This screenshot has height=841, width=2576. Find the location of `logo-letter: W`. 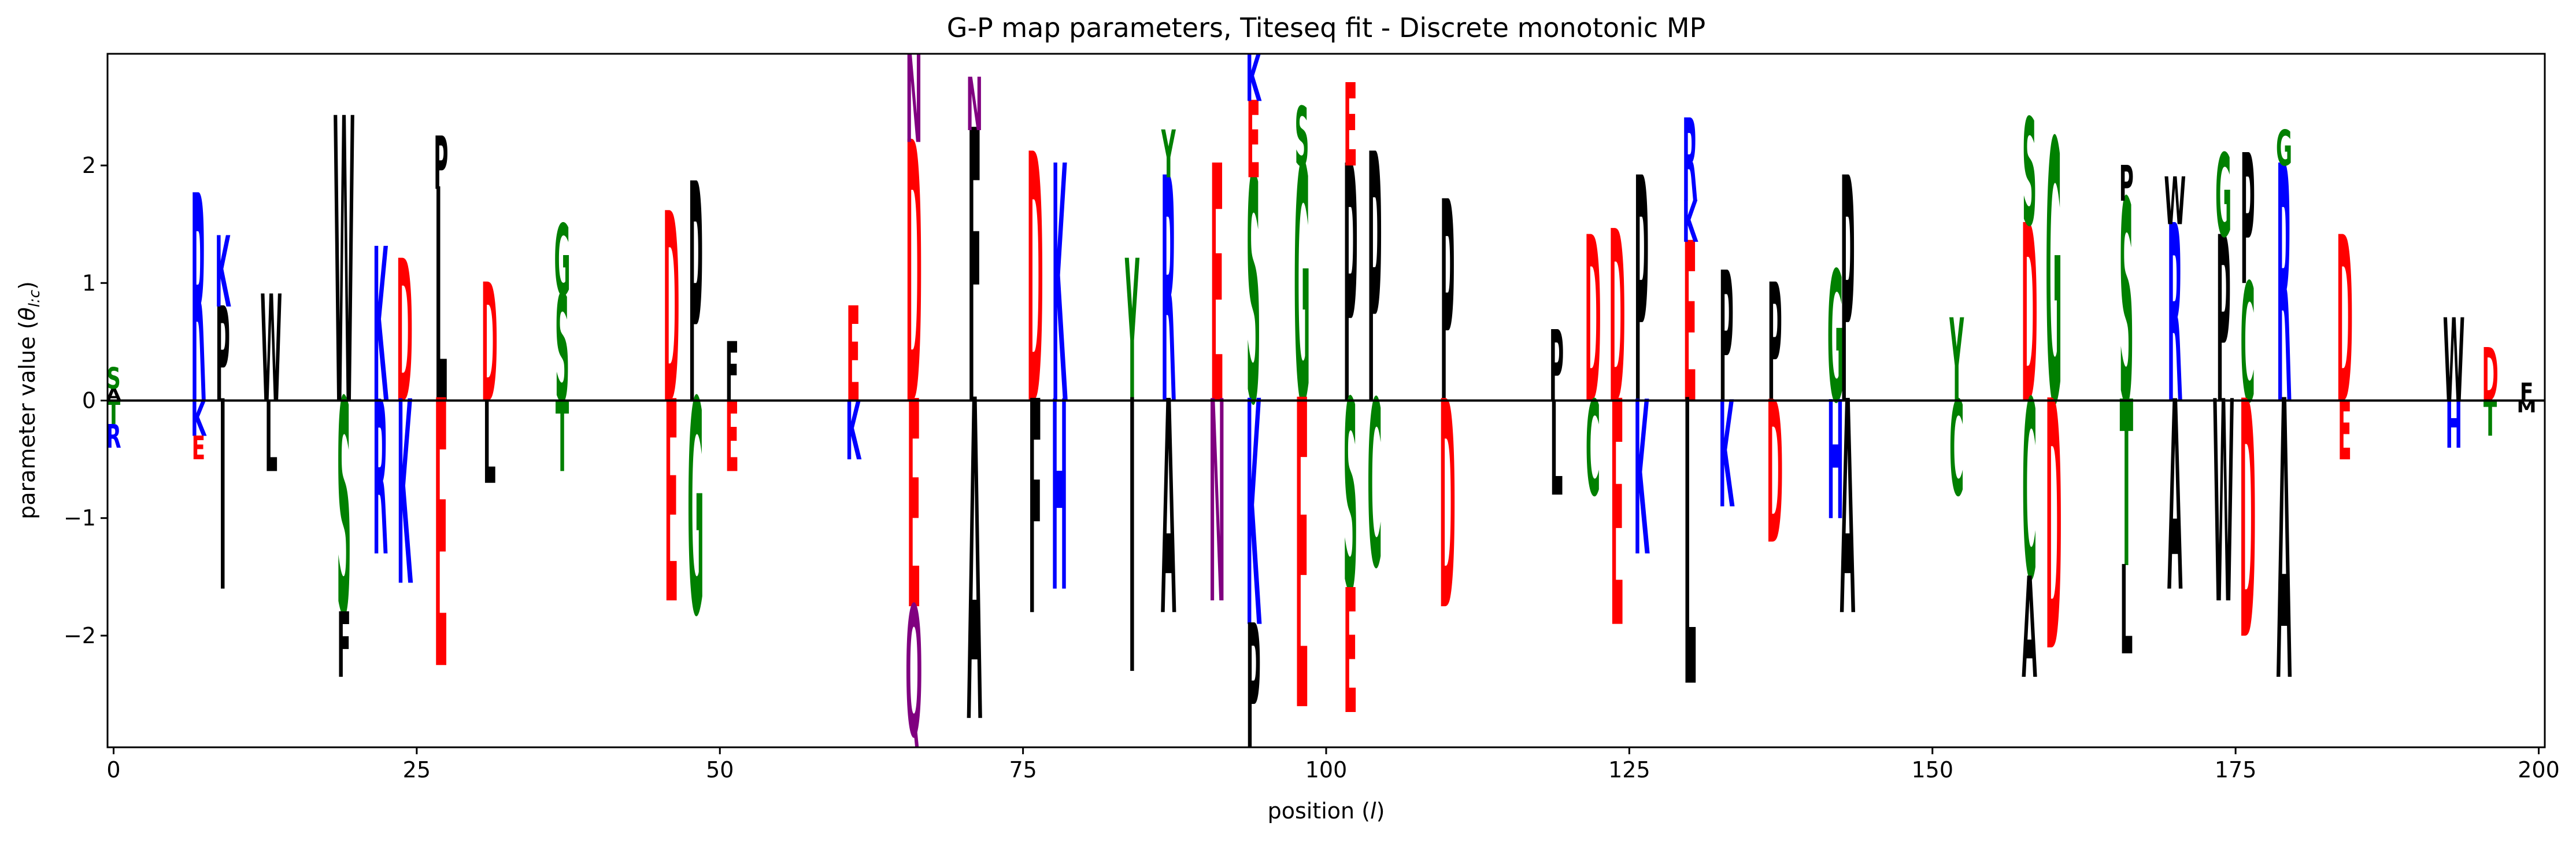

logo-letter: W is located at coordinates (2175, 202).